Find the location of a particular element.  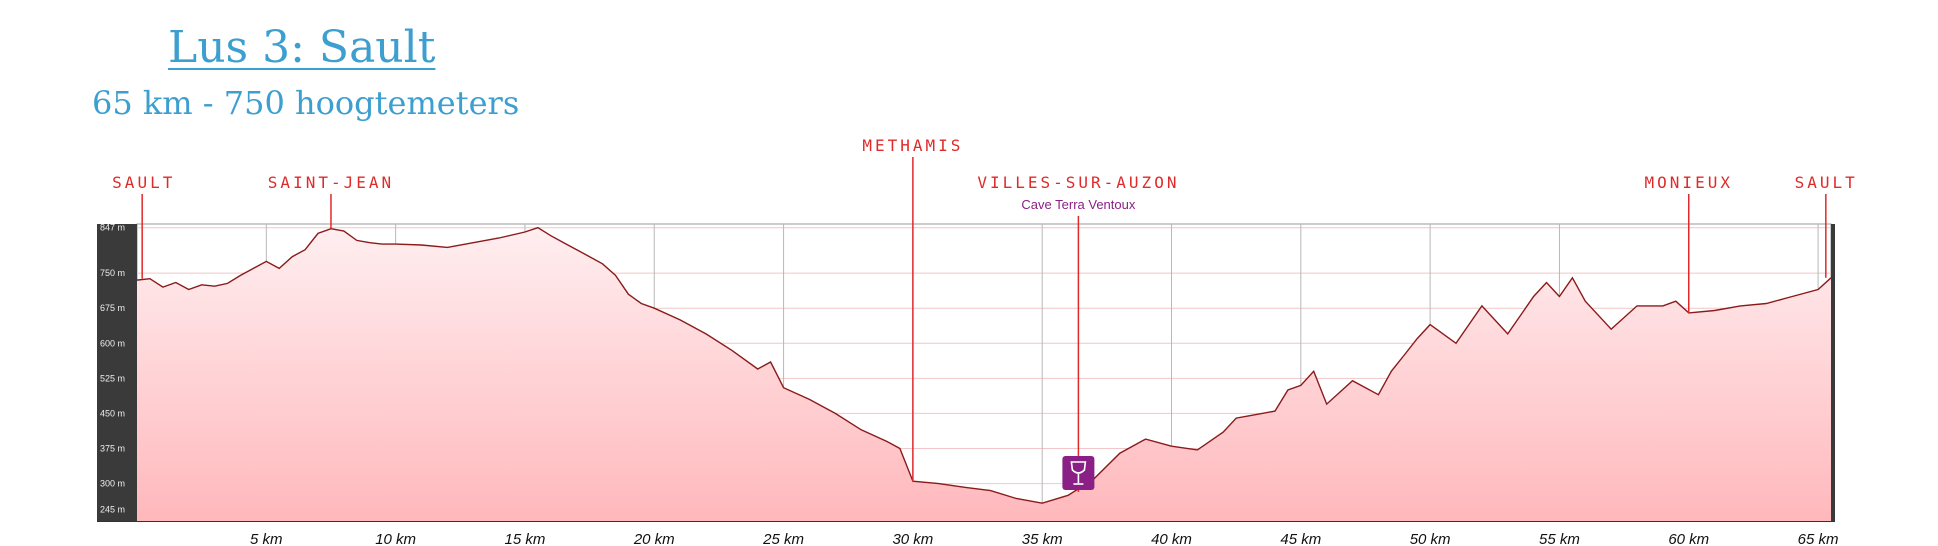

wine-glass-bowl is located at coordinates (1078, 467).